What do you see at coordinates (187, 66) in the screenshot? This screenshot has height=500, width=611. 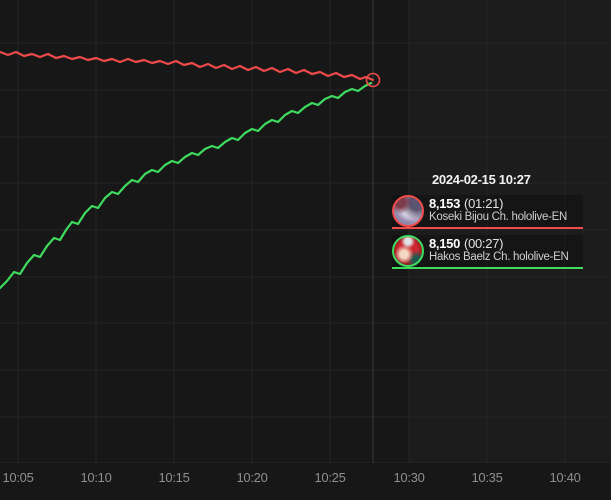 I see `series-line-koseki-bijou` at bounding box center [187, 66].